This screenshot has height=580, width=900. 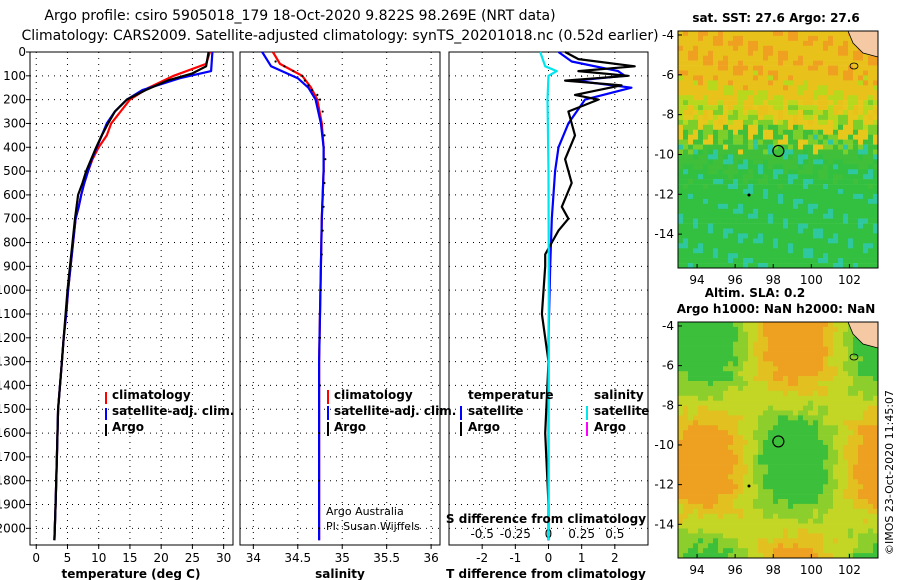 I want to click on y-tick-label: 700, so click(x=14, y=219).